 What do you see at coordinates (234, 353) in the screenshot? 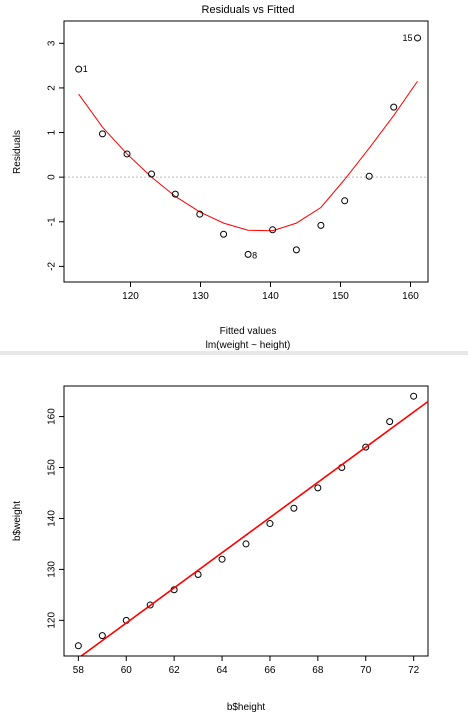
I see `separator` at bounding box center [234, 353].